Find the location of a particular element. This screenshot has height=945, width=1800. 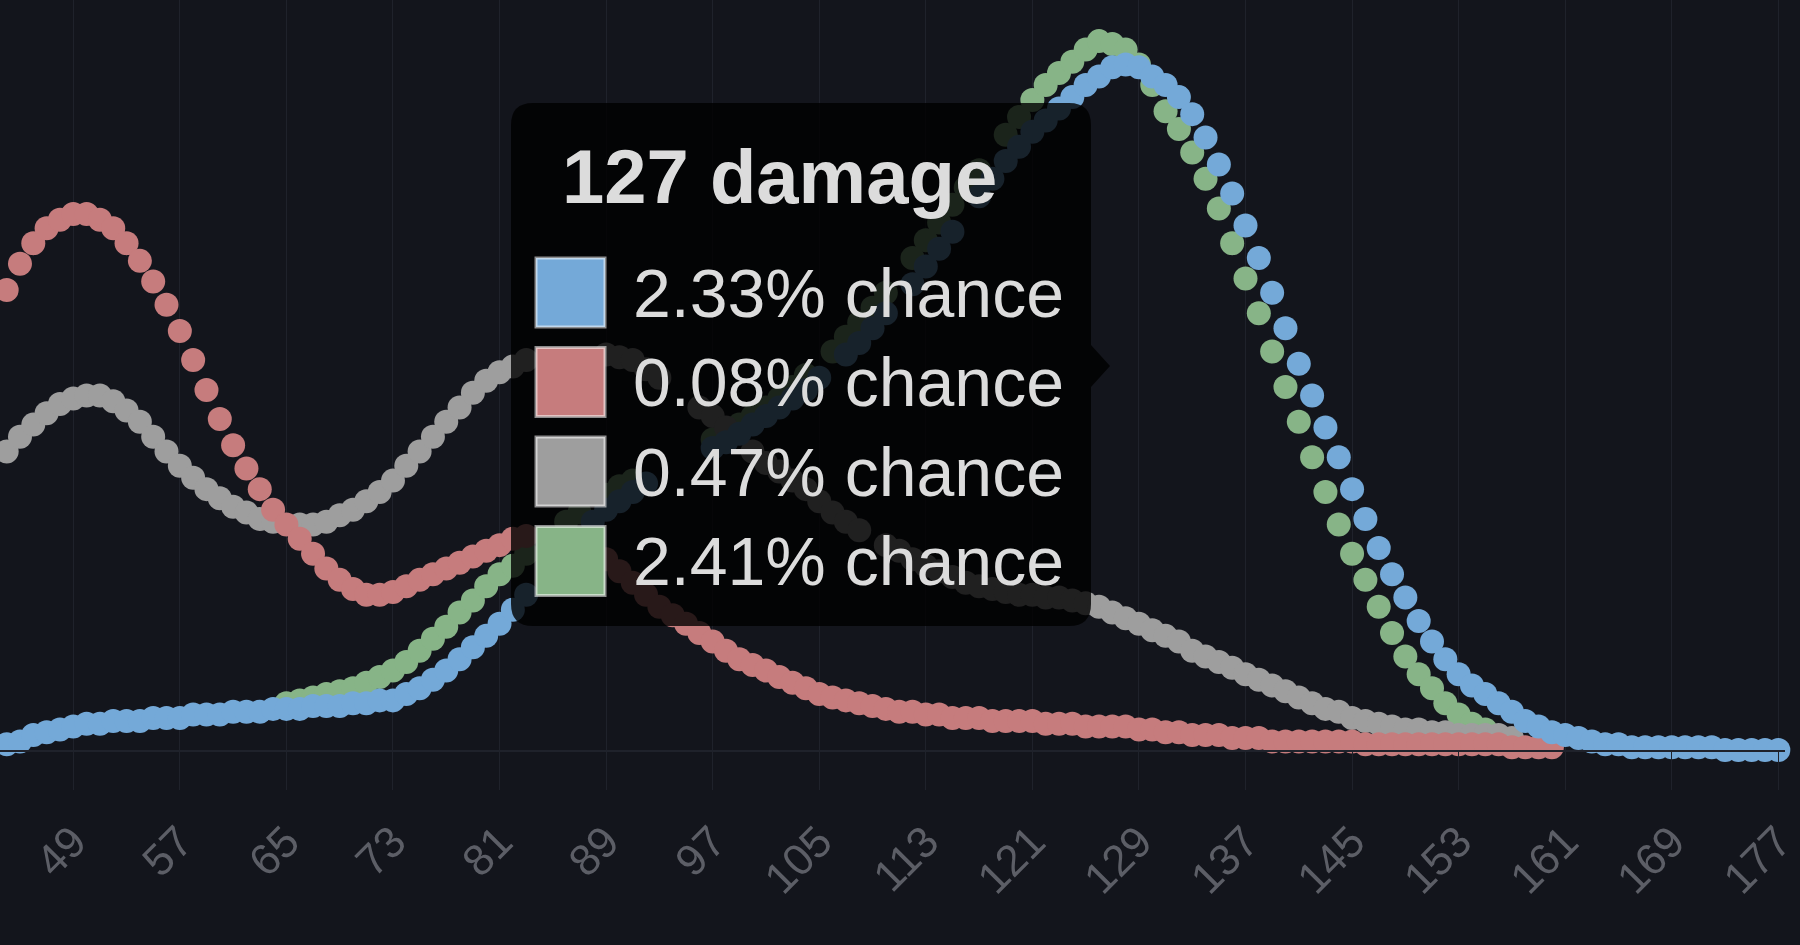

x-tick-label: 121 is located at coordinates (1011, 859).